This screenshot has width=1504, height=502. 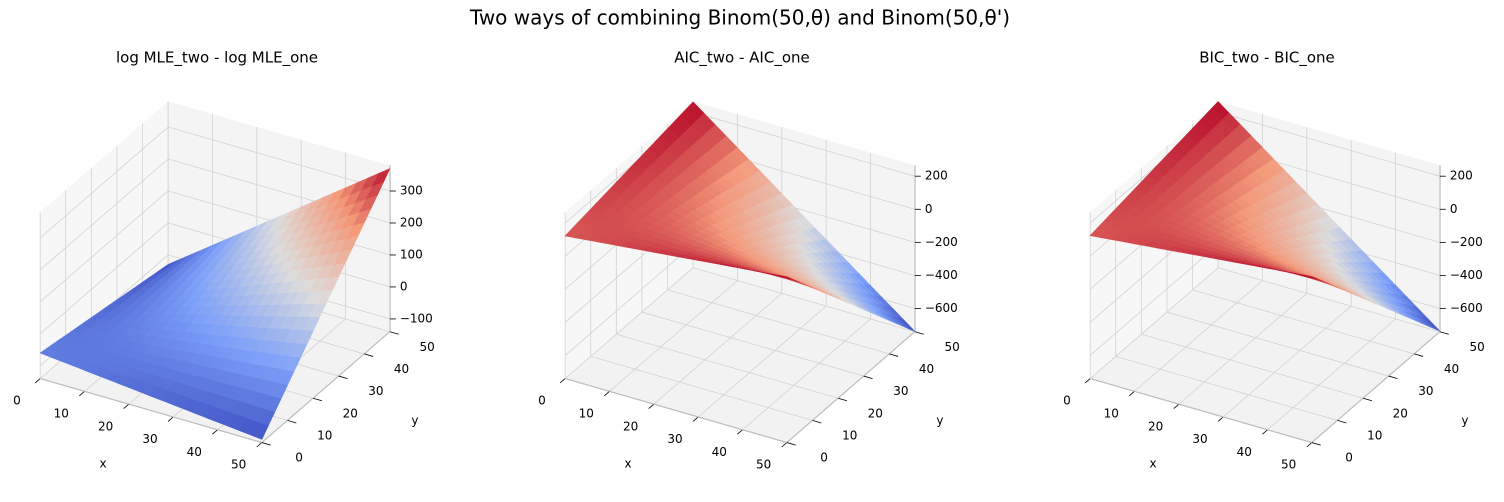 What do you see at coordinates (411, 191) in the screenshot?
I see `z-tick-label: 300` at bounding box center [411, 191].